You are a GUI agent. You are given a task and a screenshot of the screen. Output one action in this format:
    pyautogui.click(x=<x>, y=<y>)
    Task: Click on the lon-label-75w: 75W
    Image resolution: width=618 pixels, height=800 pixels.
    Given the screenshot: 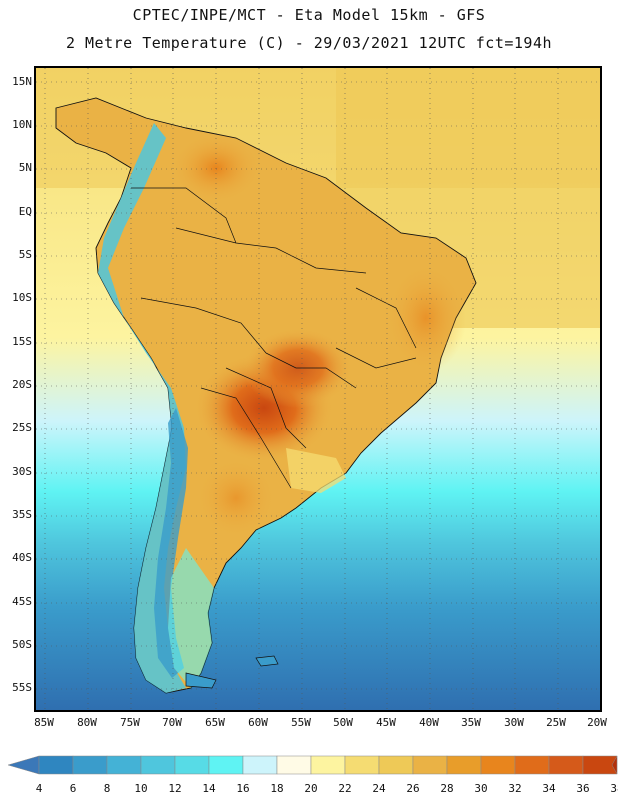 What is the action you would take?
    pyautogui.click(x=130, y=722)
    